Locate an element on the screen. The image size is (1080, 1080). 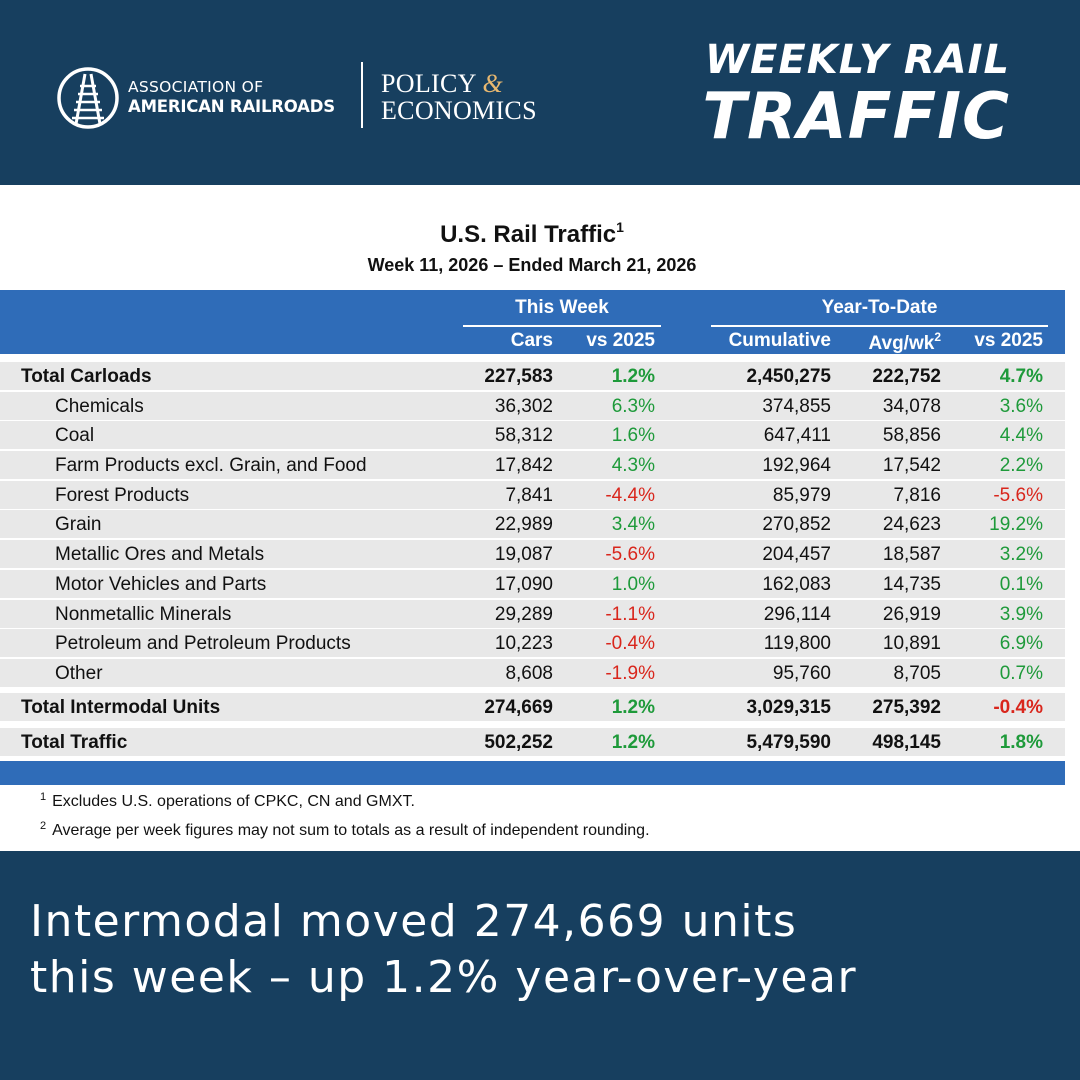
table-row: Chemicals 36,302 6.3% 374,855 34,078 3.6% is located at coordinates (532, 406).